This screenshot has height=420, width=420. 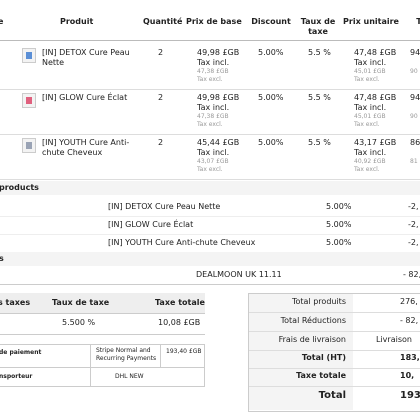 I want to click on product-name: [IN] GLOW Cure Éclat, so click(x=85, y=97).